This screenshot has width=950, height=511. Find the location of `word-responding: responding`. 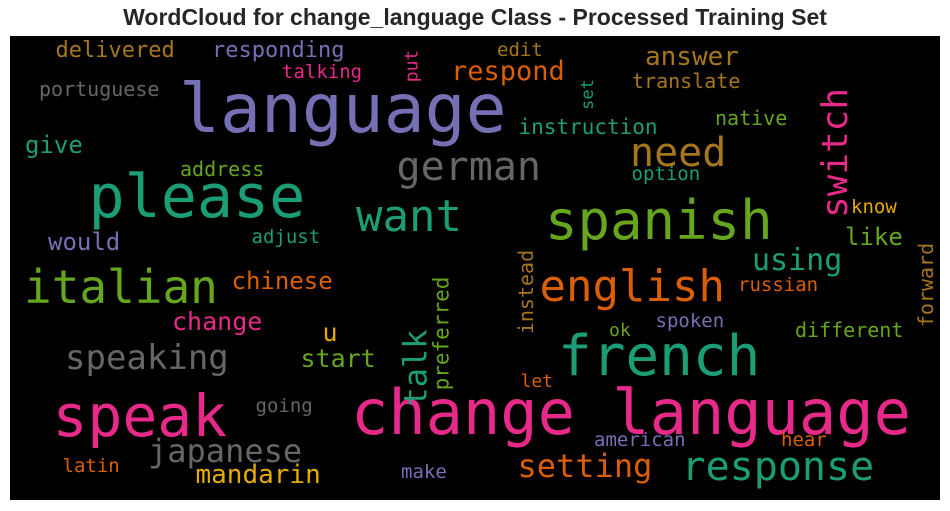

word-responding: responding is located at coordinates (278, 50).